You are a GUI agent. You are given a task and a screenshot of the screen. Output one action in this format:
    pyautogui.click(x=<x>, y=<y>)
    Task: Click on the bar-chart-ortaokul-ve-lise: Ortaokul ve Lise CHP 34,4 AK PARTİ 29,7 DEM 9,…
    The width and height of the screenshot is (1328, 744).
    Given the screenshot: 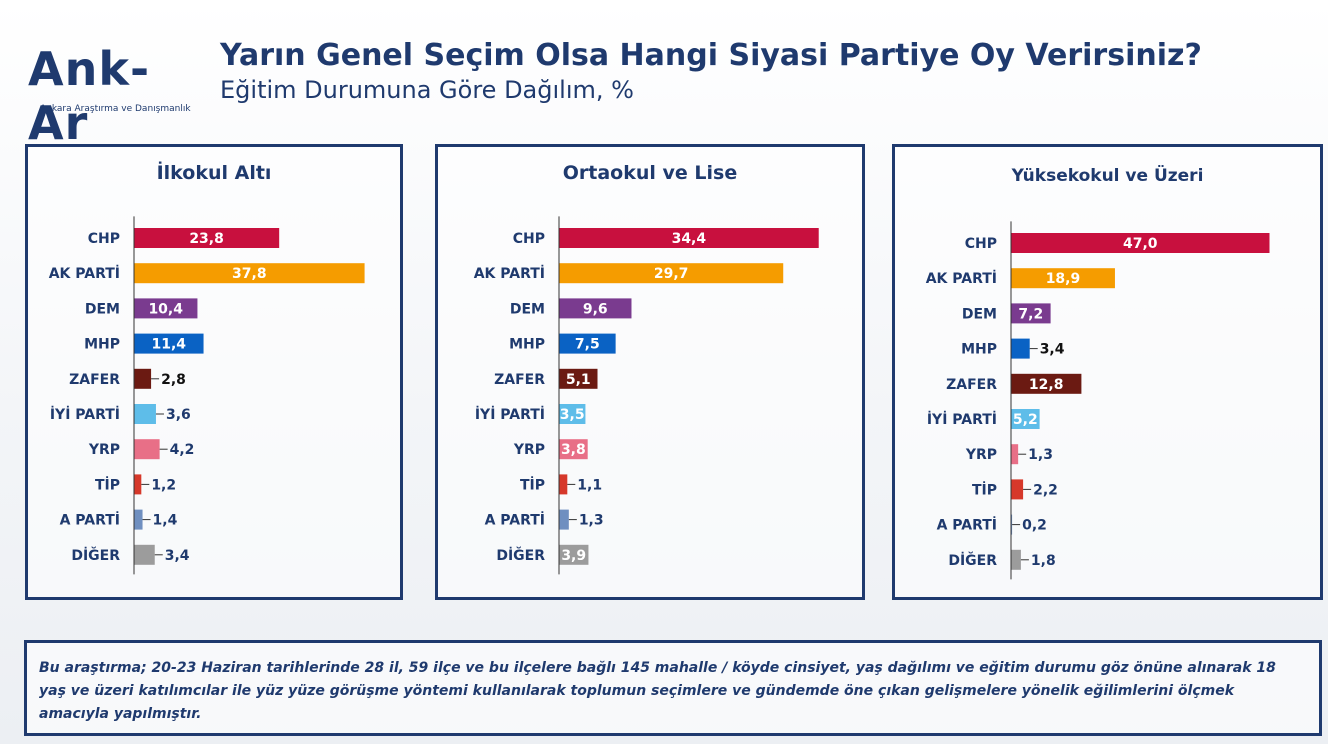 What is the action you would take?
    pyautogui.click(x=646, y=368)
    